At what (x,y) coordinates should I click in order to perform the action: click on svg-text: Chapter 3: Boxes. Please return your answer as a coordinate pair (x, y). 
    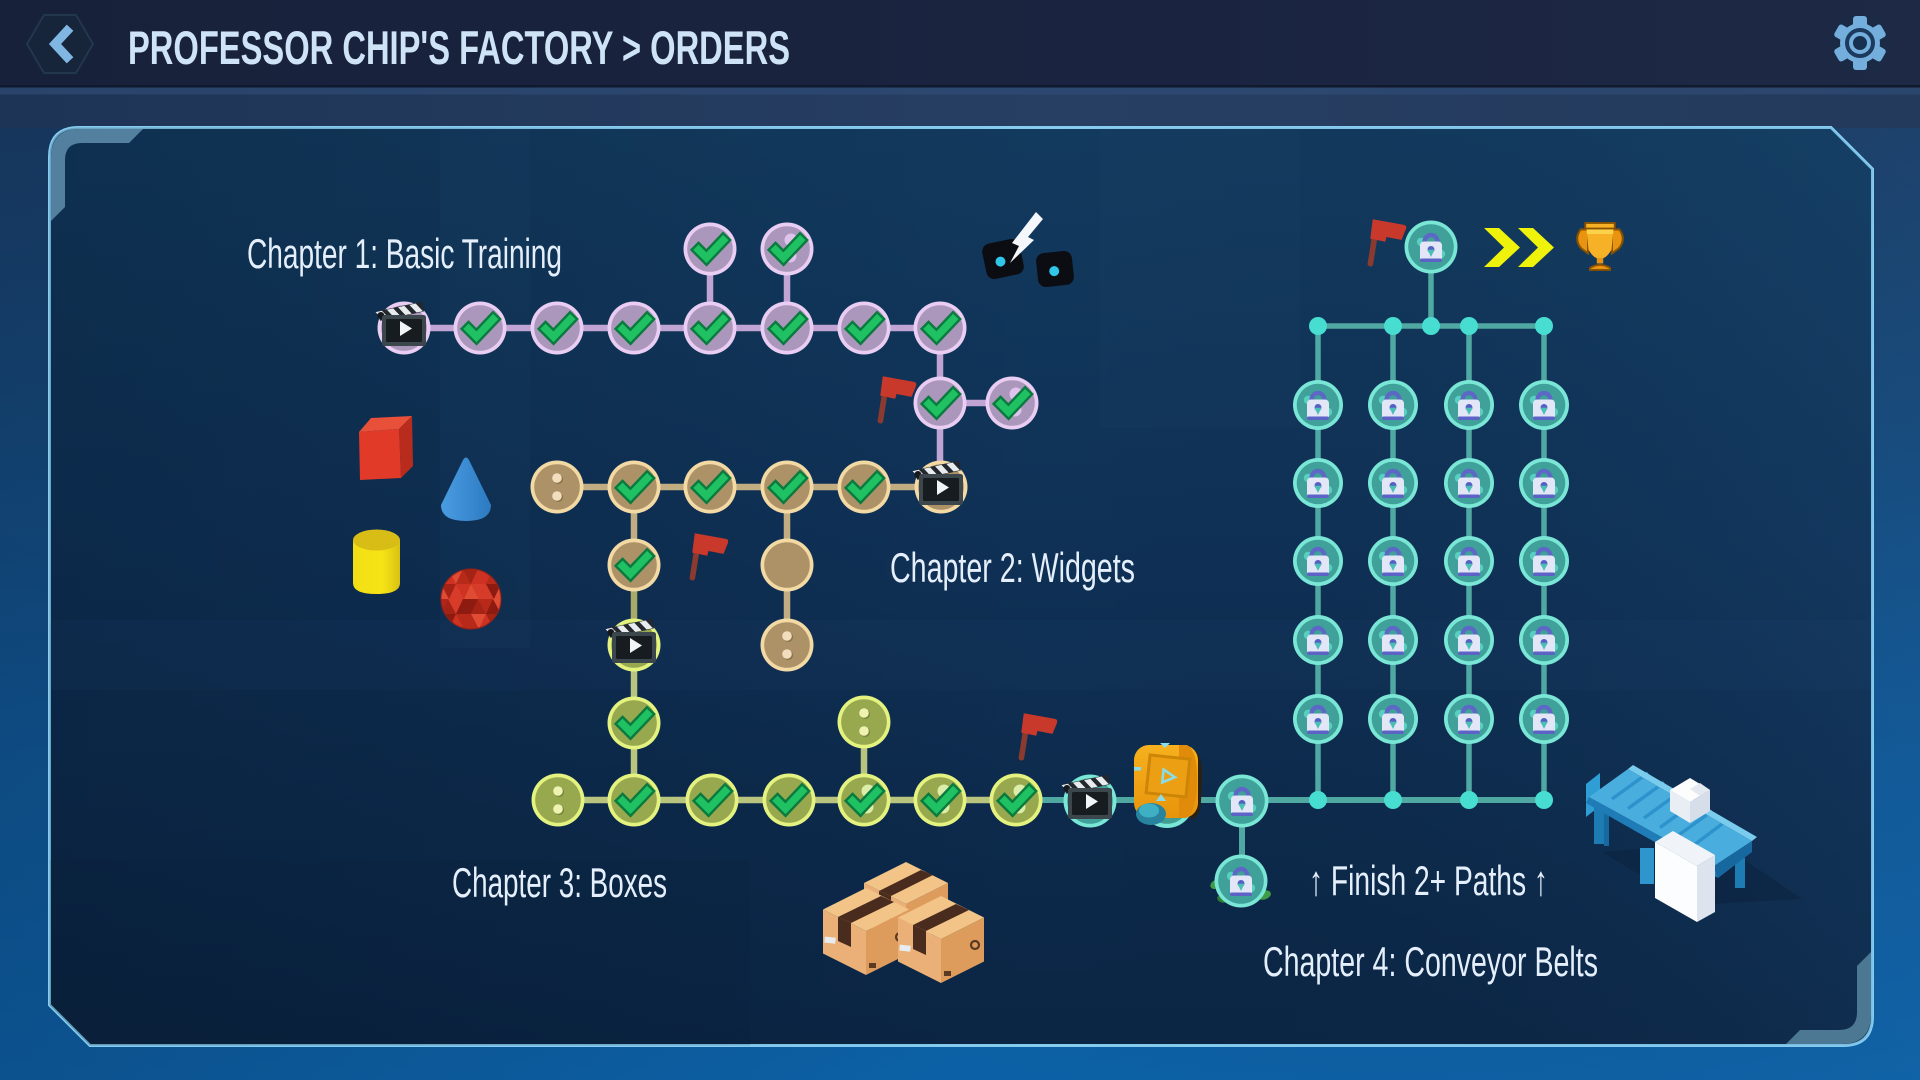
    Looking at the image, I should click on (559, 882).